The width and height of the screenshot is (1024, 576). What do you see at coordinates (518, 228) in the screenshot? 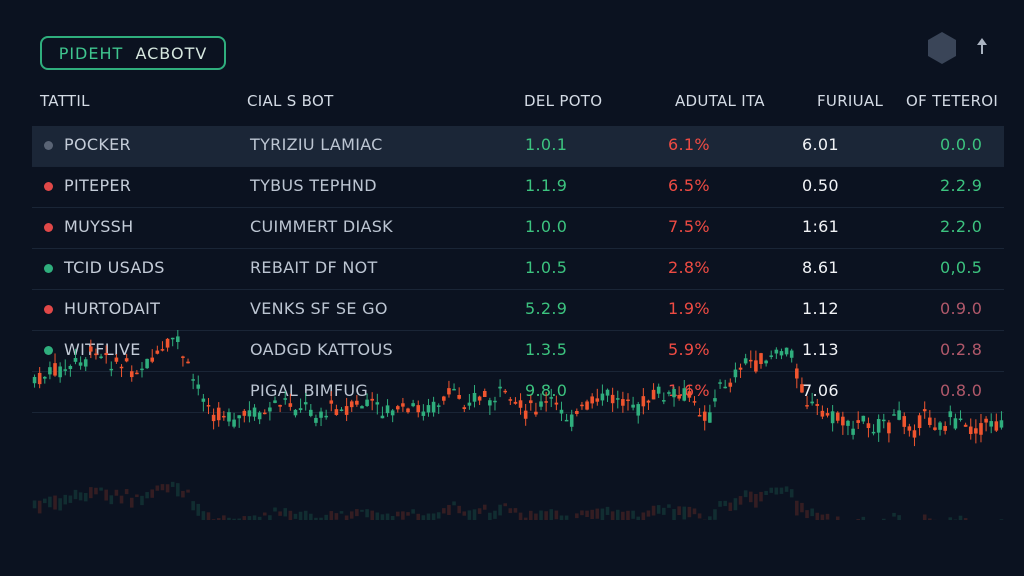
I see `table-row: MUYSSH CUIMMERT DIASK 1.0.0 7.5% 1:61 2.2.0` at bounding box center [518, 228].